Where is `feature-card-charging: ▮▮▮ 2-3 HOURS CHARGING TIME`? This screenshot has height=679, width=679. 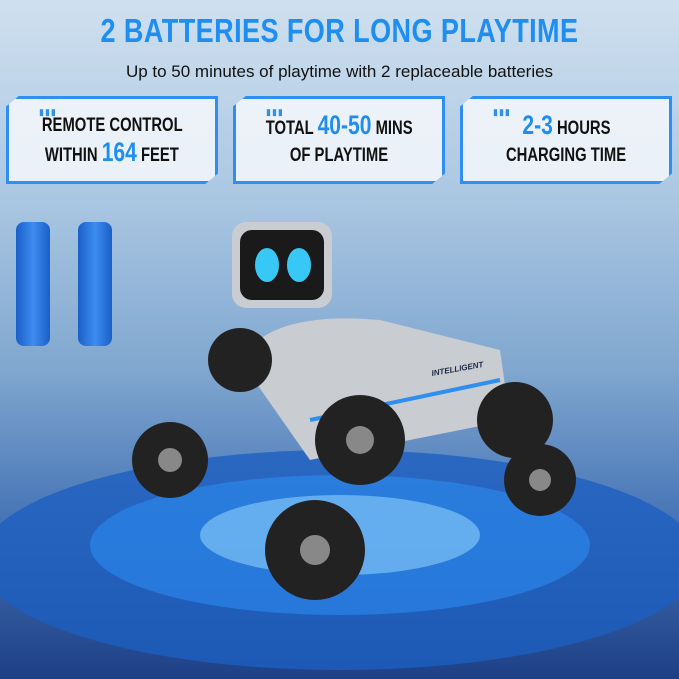
feature-card-charging: ▮▮▮ 2-3 HOURS CHARGING TIME is located at coordinates (566, 140).